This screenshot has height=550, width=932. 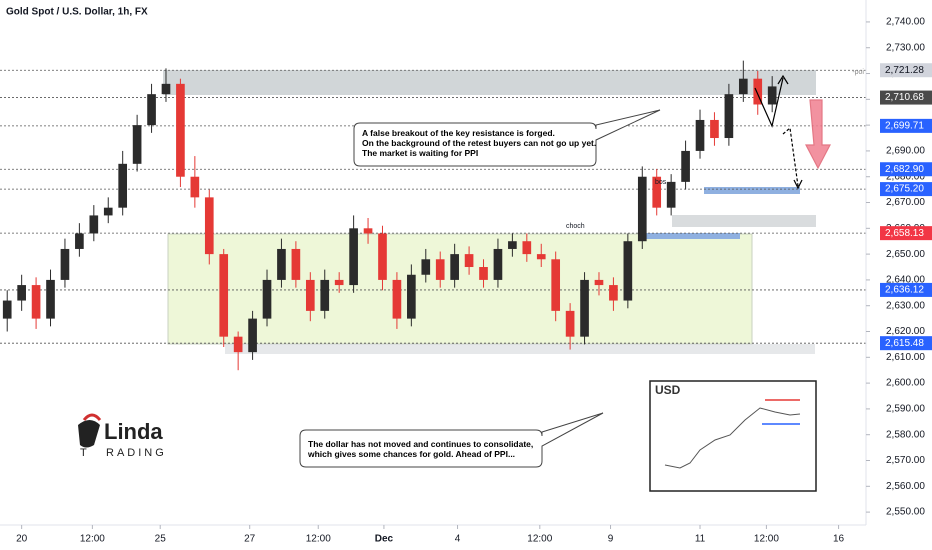 I want to click on price-label: 2,658.13, so click(x=904, y=233).